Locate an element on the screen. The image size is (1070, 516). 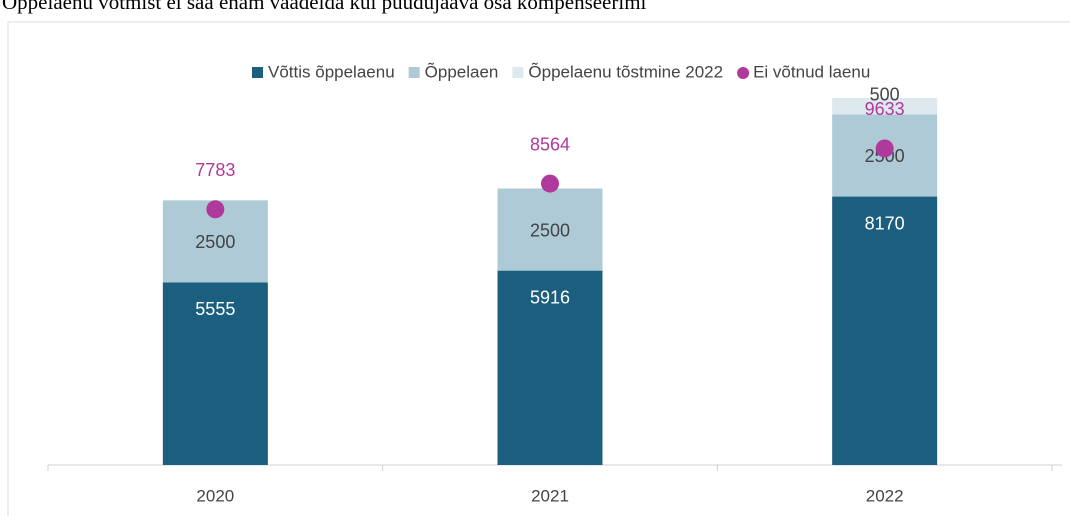
point-label: 9633 is located at coordinates (885, 109).